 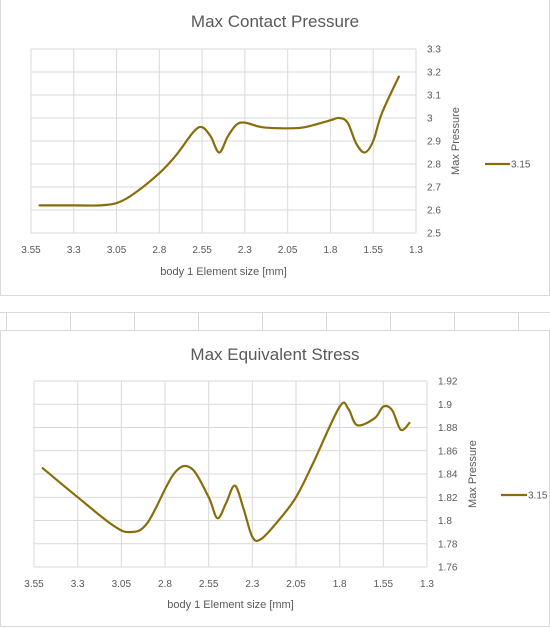 I want to click on y-tick-label: 1.84, so click(x=448, y=475).